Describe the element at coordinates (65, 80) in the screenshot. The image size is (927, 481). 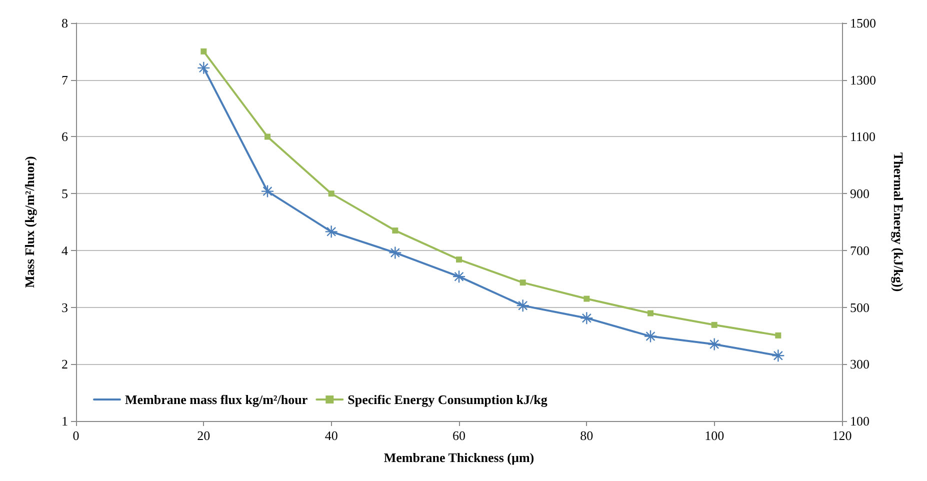
I see `y-tick-label: 7` at that location.